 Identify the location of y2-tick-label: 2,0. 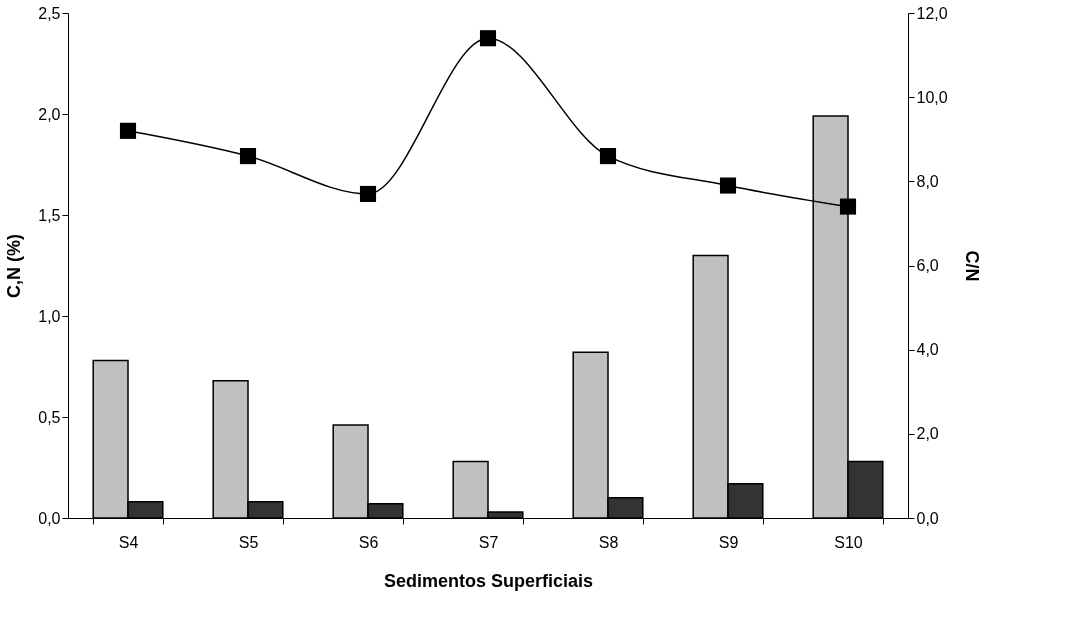
(927, 434).